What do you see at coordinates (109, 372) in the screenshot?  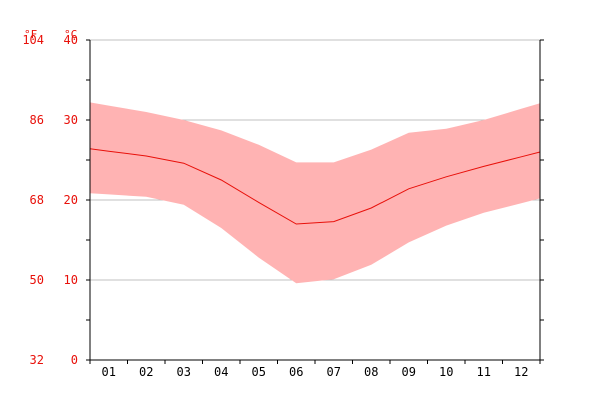 I see `x-tick-label: 01` at bounding box center [109, 372].